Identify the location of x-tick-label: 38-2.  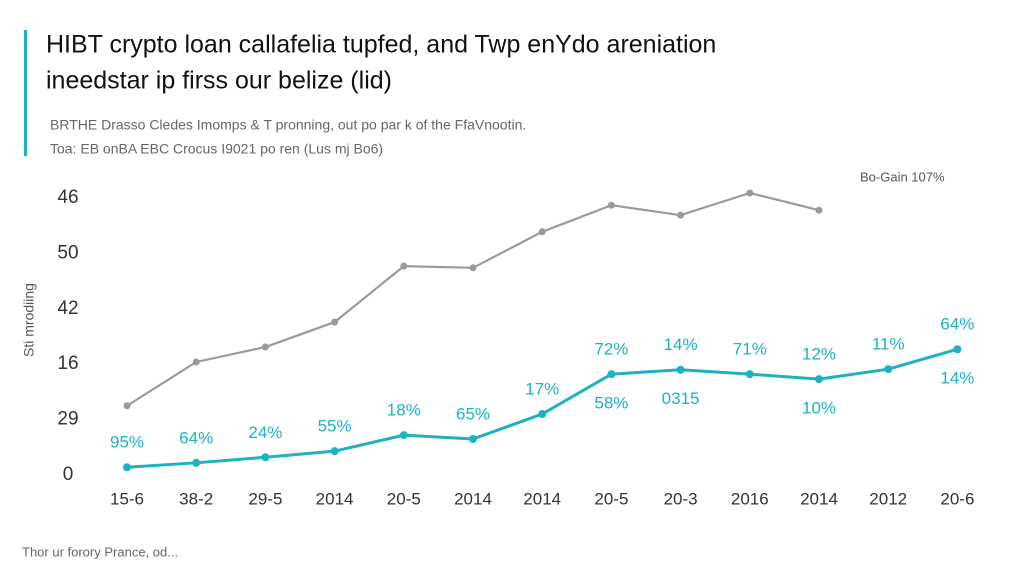
(196, 498).